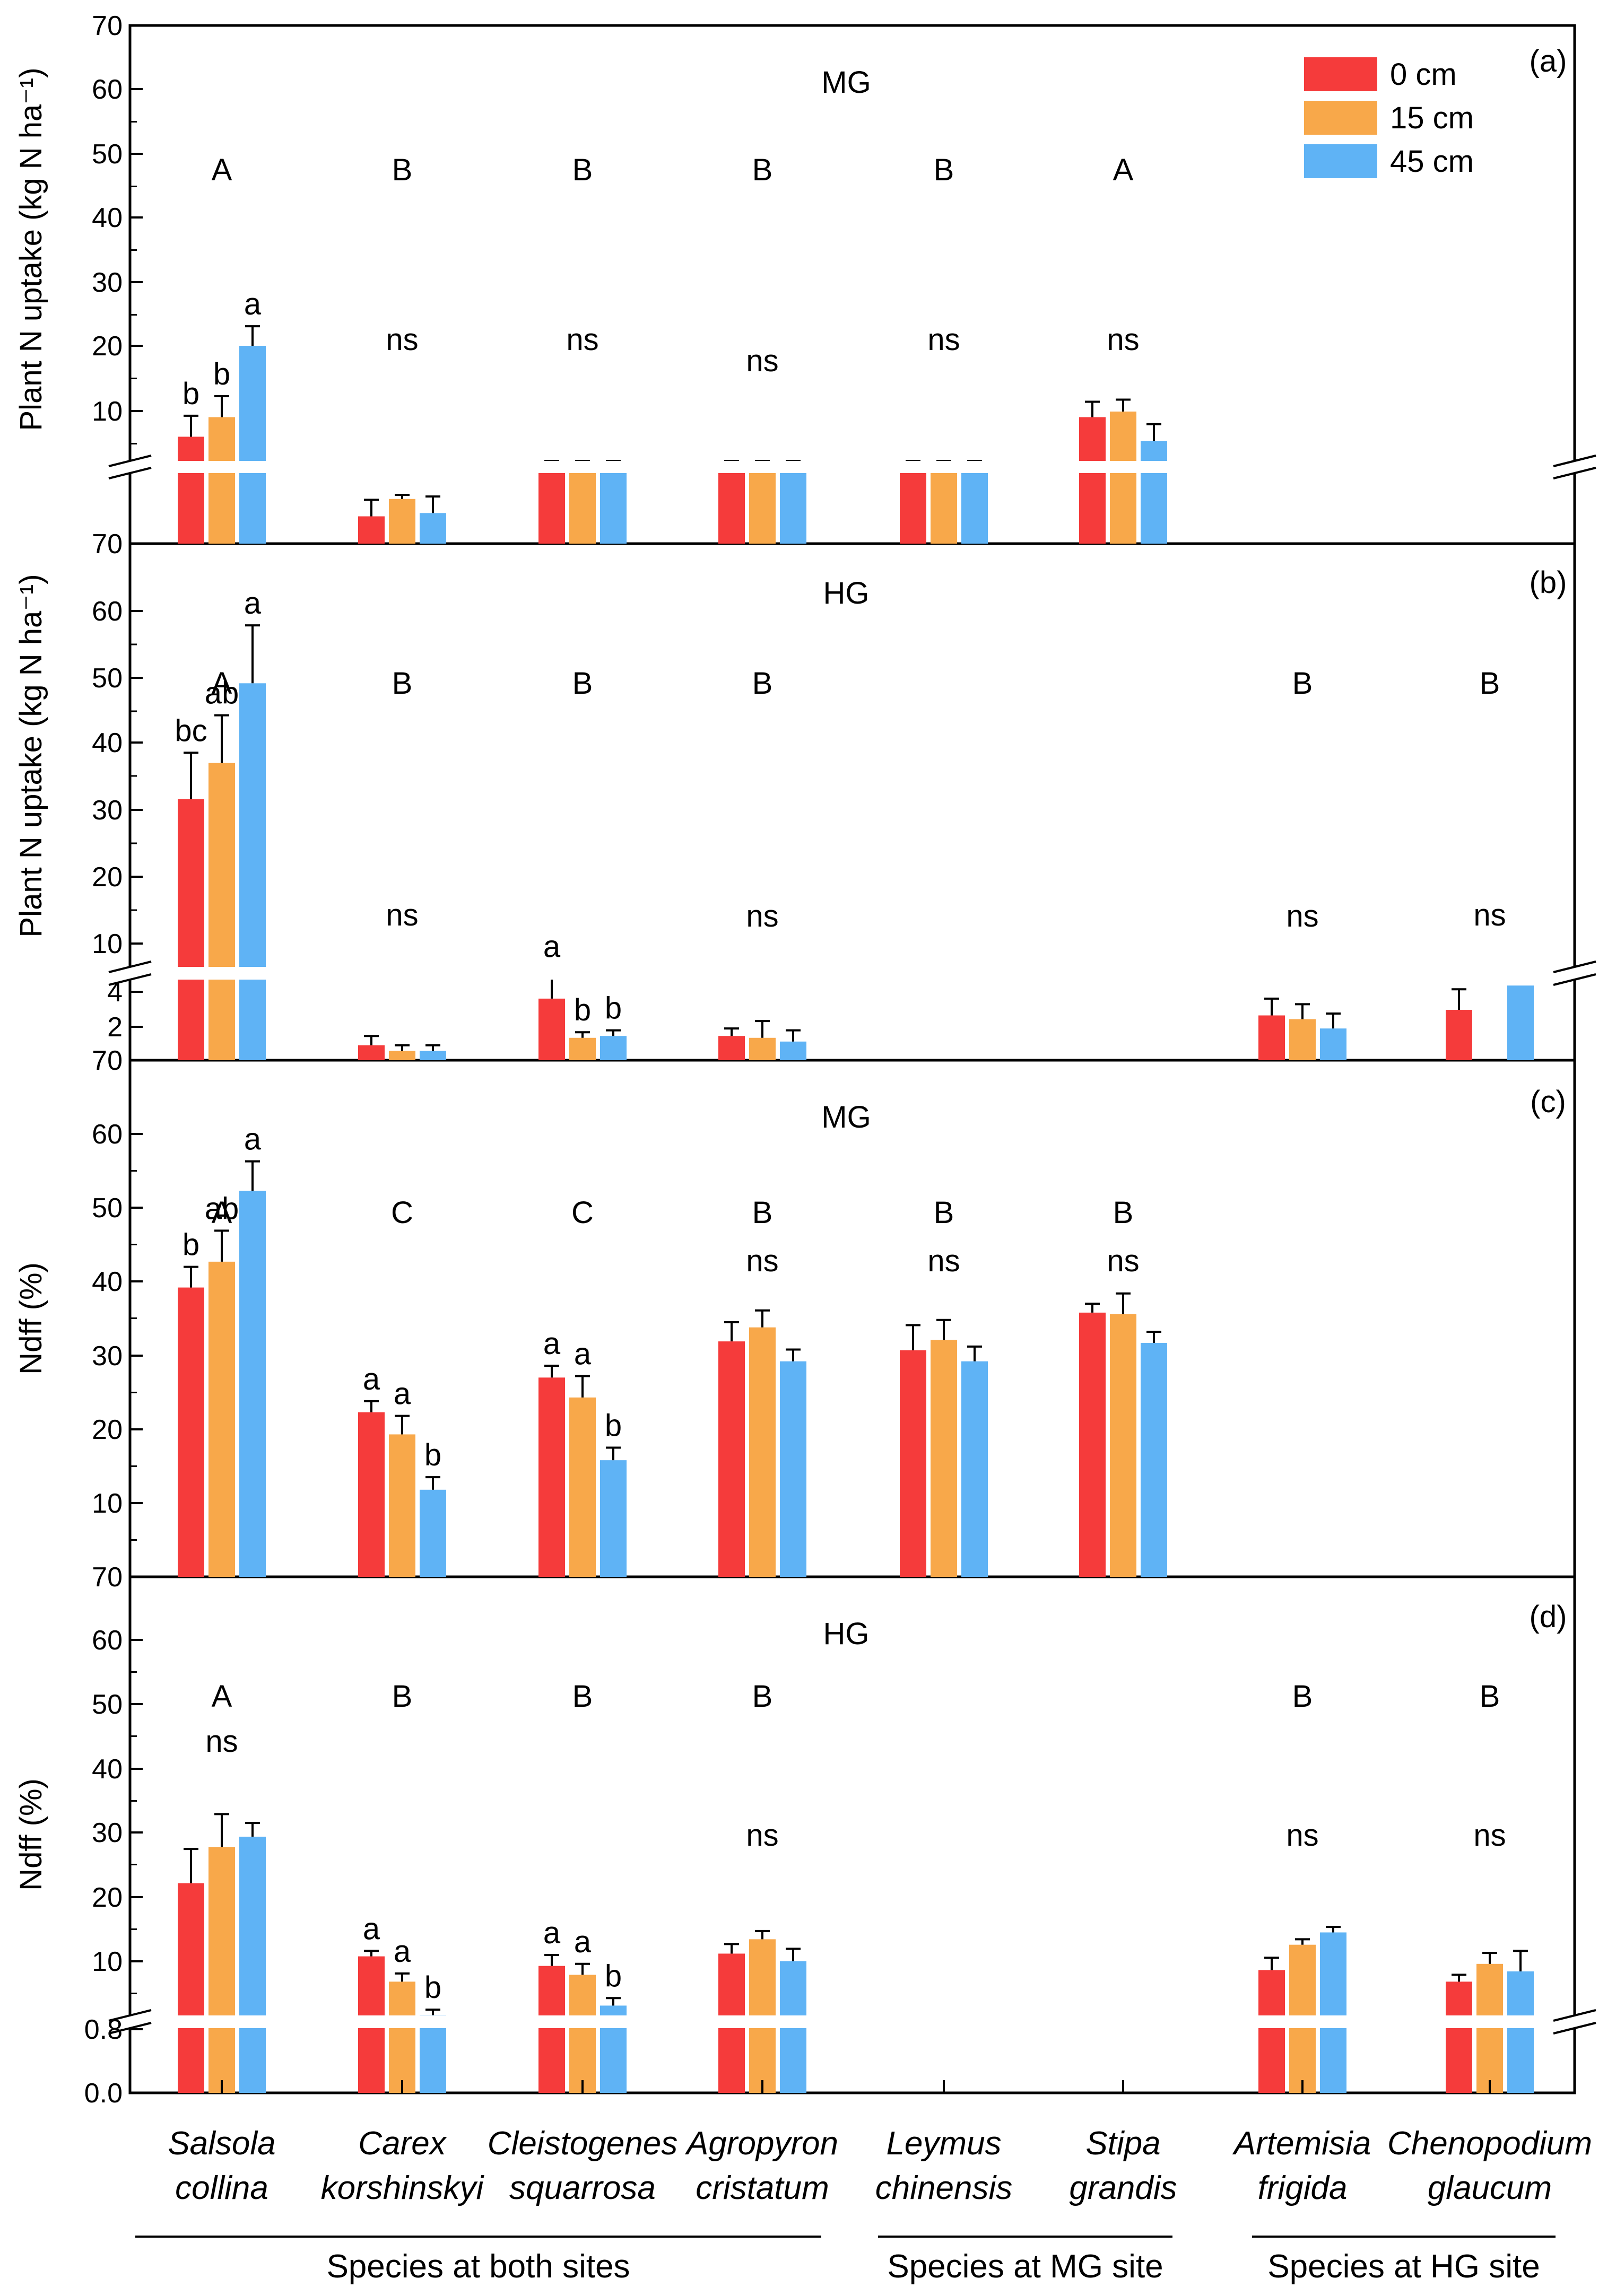 The height and width of the screenshot is (2296, 1616). I want to click on group-letter: C, so click(402, 1212).